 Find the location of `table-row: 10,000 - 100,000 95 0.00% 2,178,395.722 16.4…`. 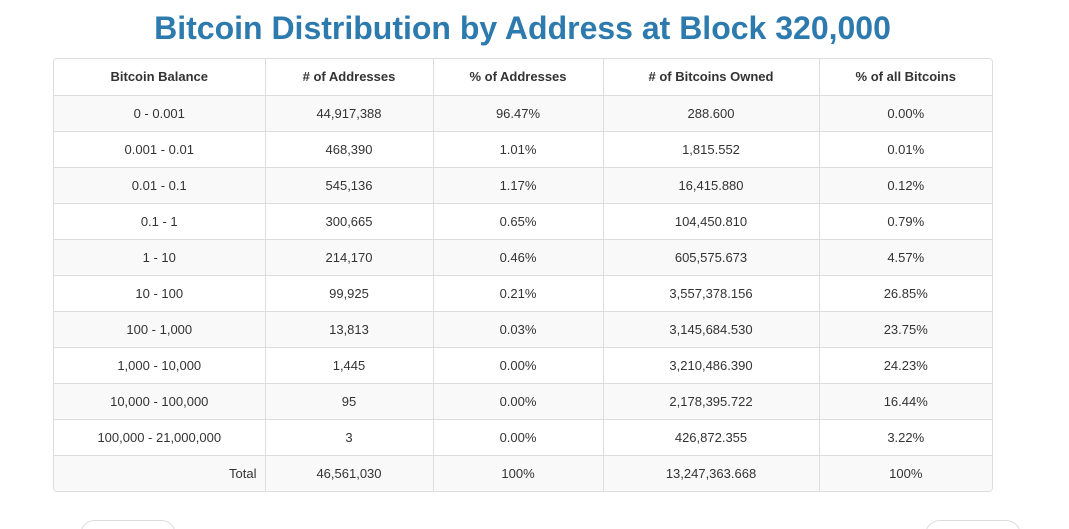

table-row: 10,000 - 100,000 95 0.00% 2,178,395.722 16.4… is located at coordinates (523, 401).